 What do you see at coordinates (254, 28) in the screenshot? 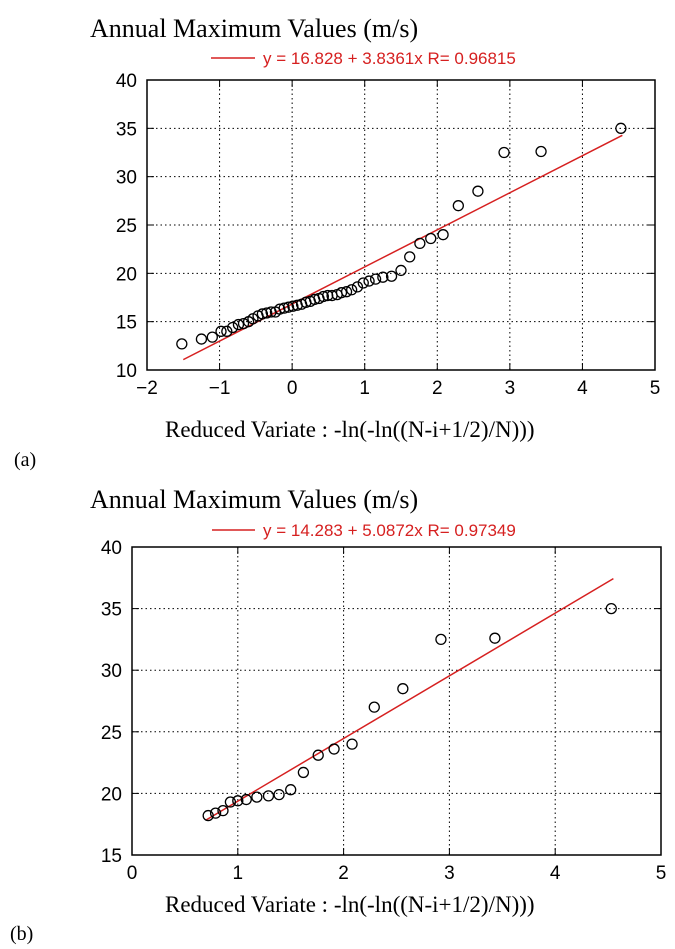
I see `chart-a-title: Annual Maximum Values (m/s)` at bounding box center [254, 28].